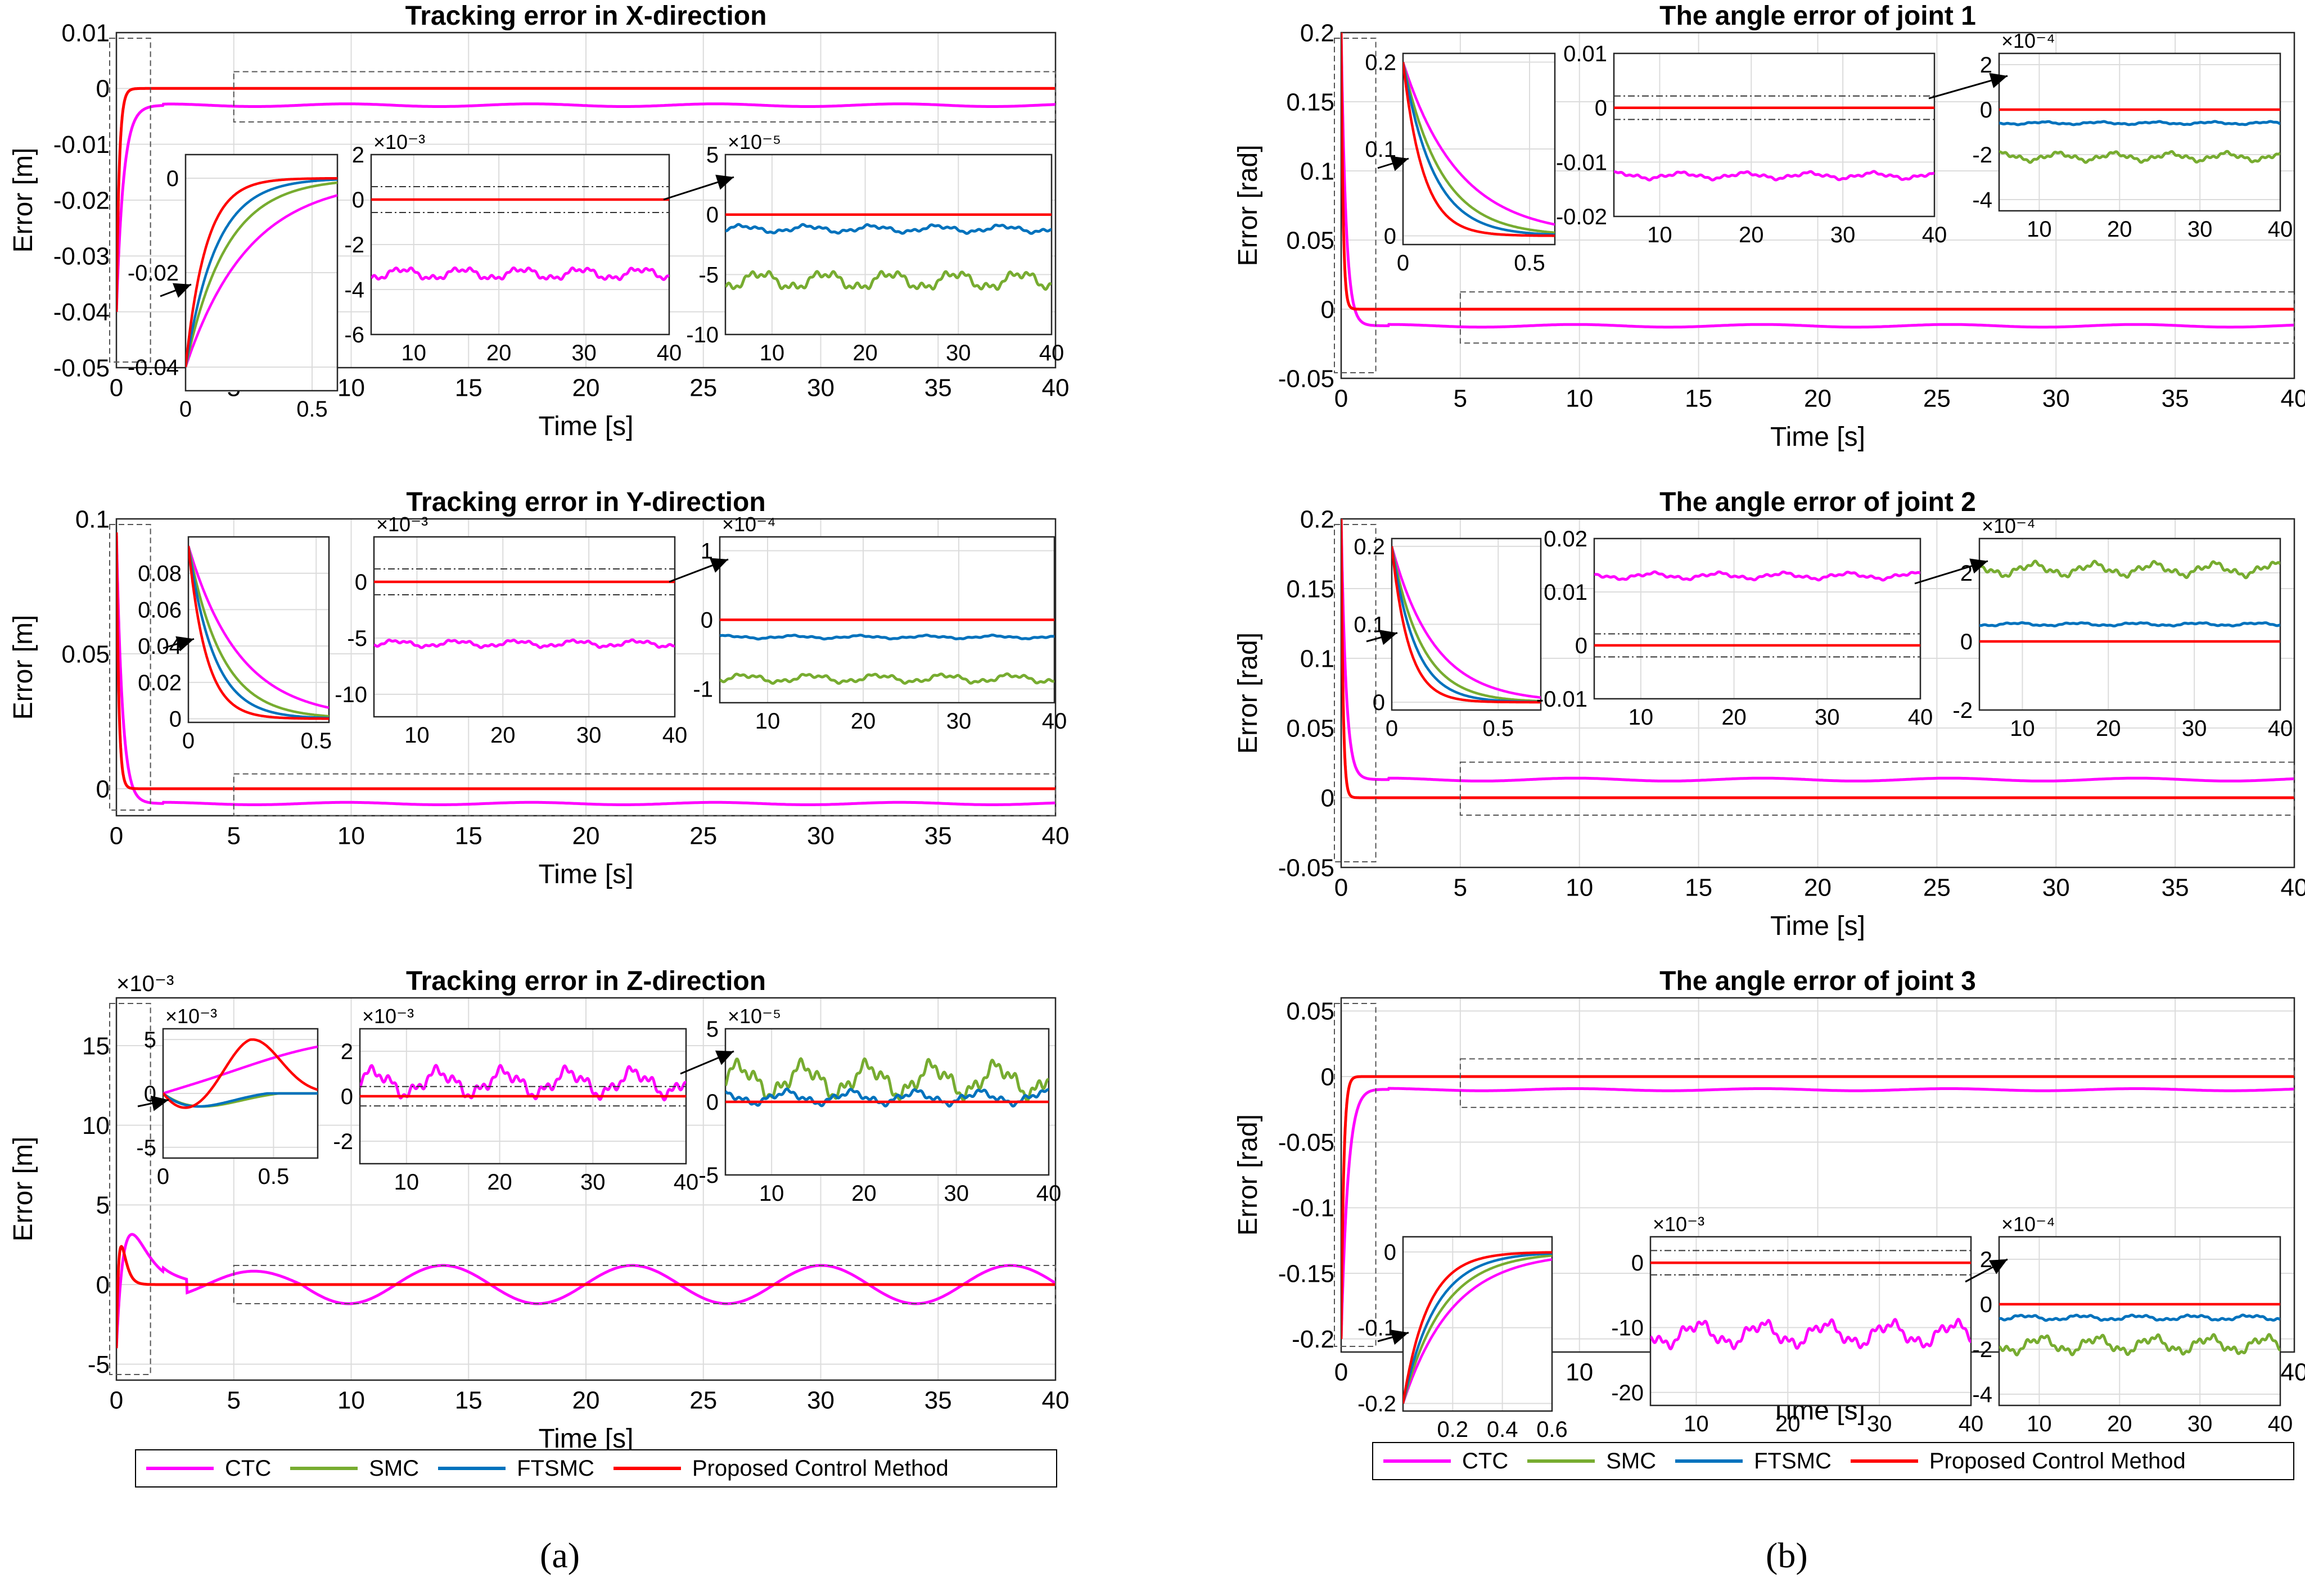 The width and height of the screenshot is (2305, 1596). Describe the element at coordinates (146, 1148) in the screenshot. I see `inset-ytick-label: -5` at that location.